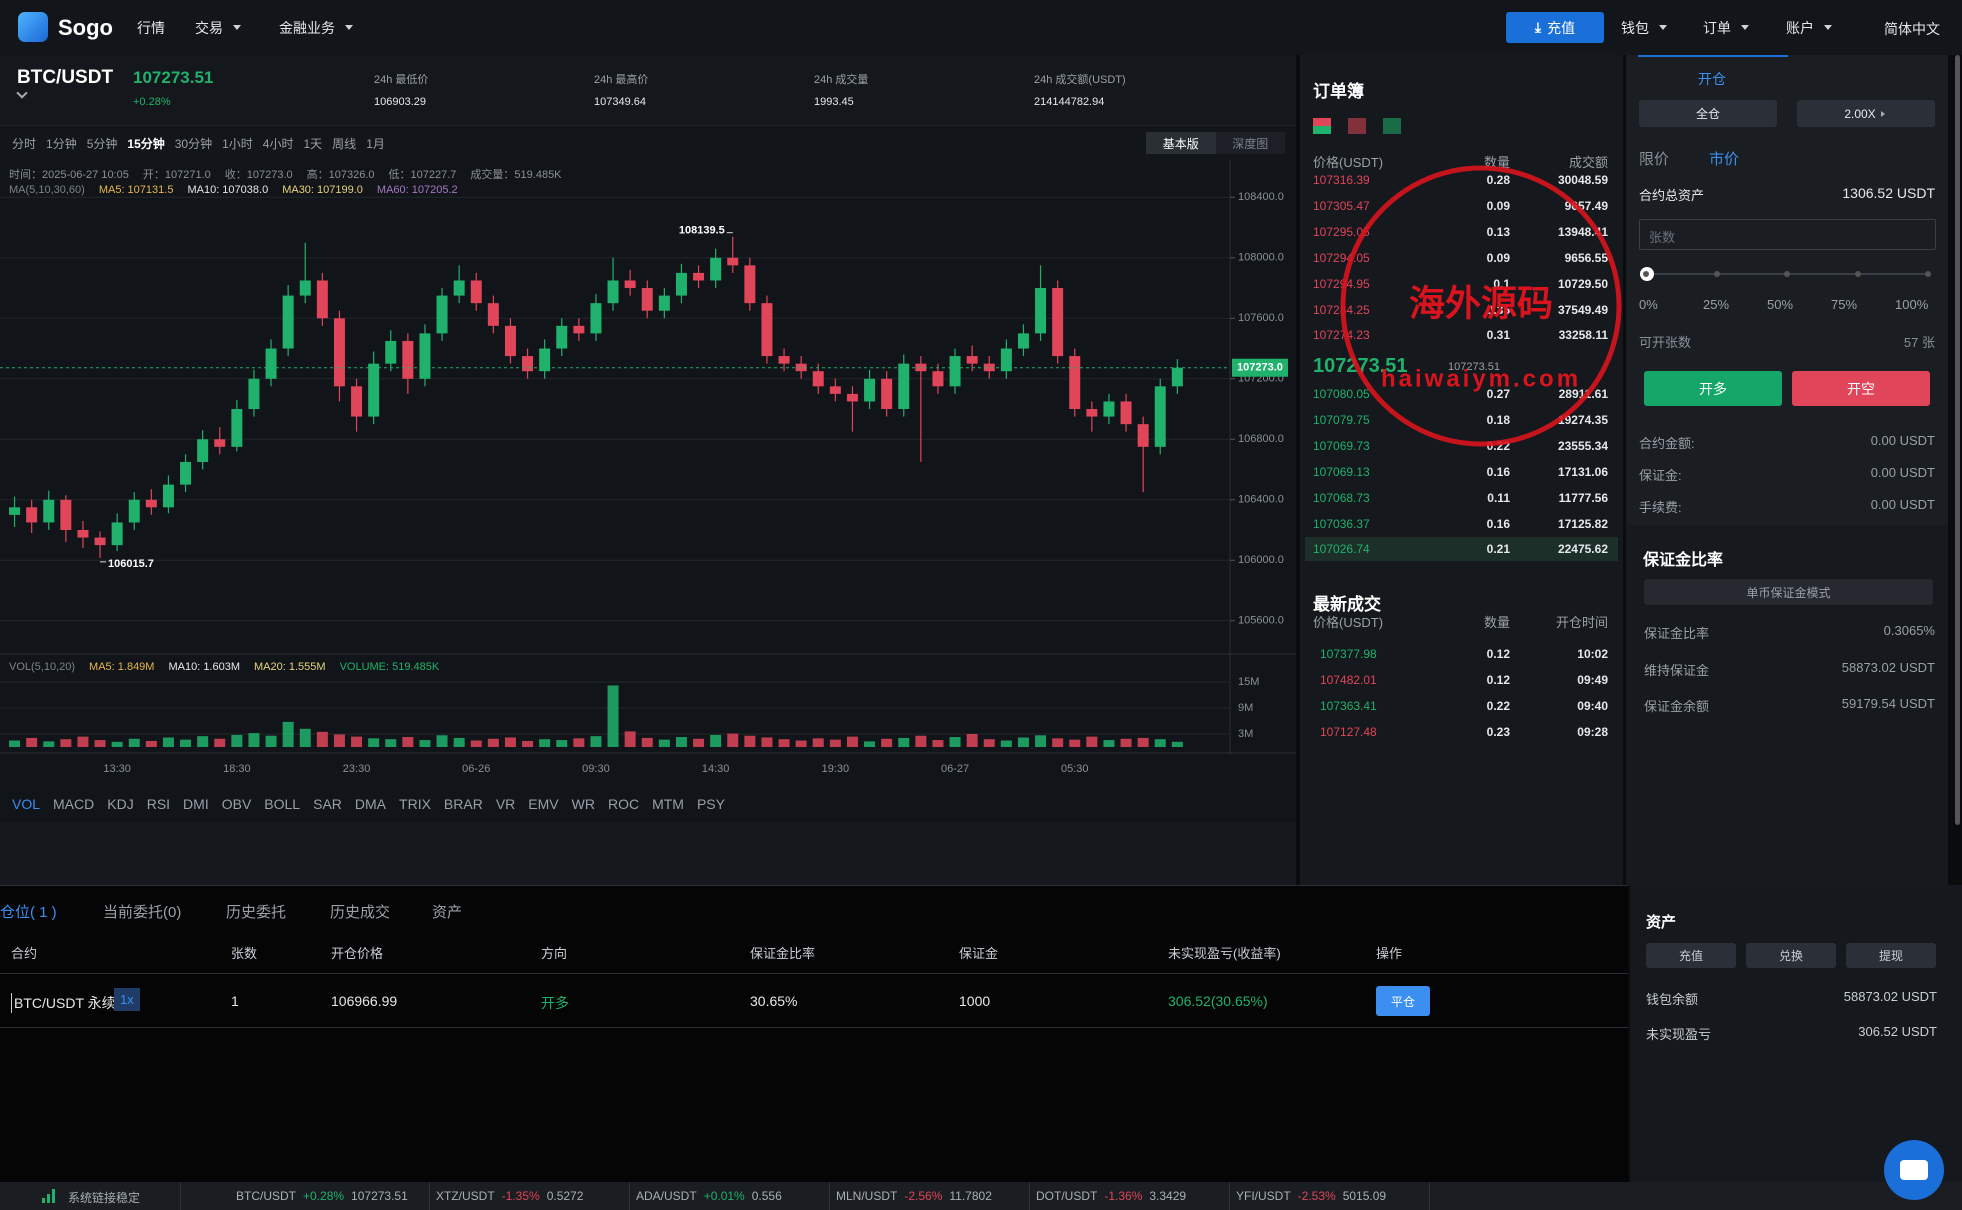  What do you see at coordinates (1672, 999) in the screenshot?
I see `asset-label: 钱包余额` at bounding box center [1672, 999].